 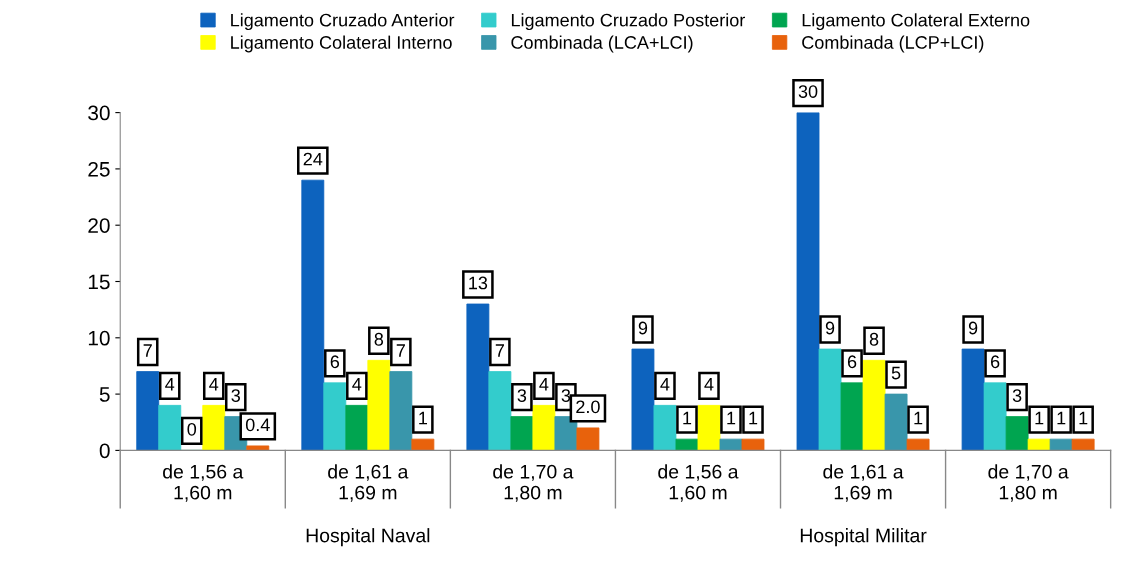 What do you see at coordinates (341, 44) in the screenshot?
I see `legend-label: Ligamento Colateral Interno` at bounding box center [341, 44].